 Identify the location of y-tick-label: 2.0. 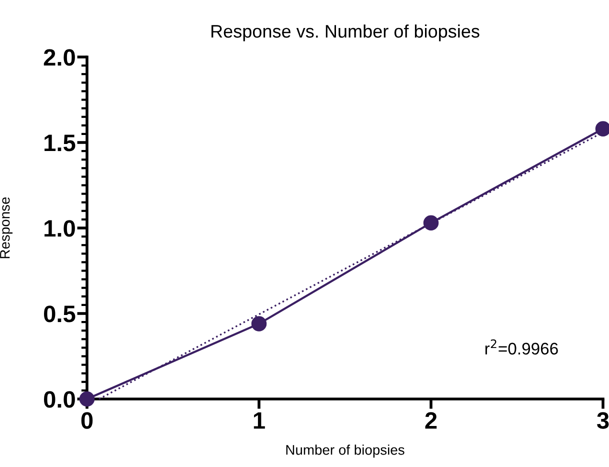
(59, 57).